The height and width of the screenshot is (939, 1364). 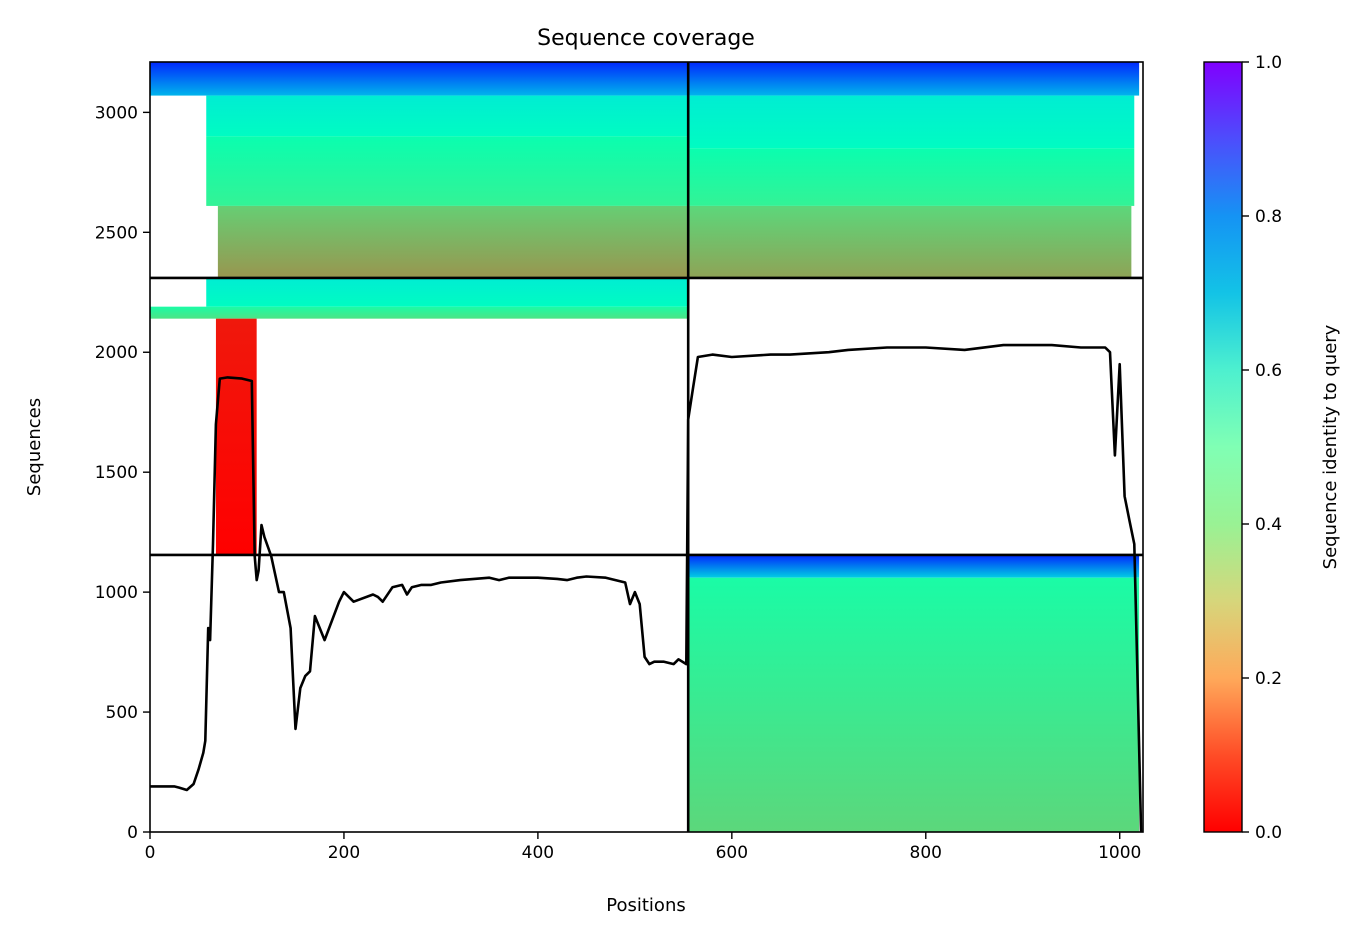 I want to click on x-tick-label: 400, so click(x=538, y=853).